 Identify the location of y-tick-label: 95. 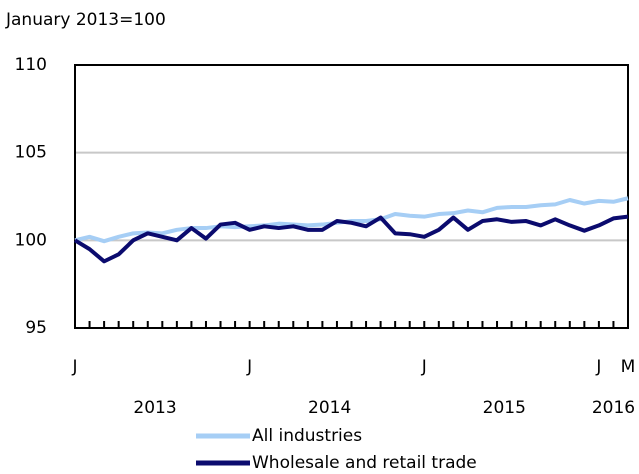
(36, 328).